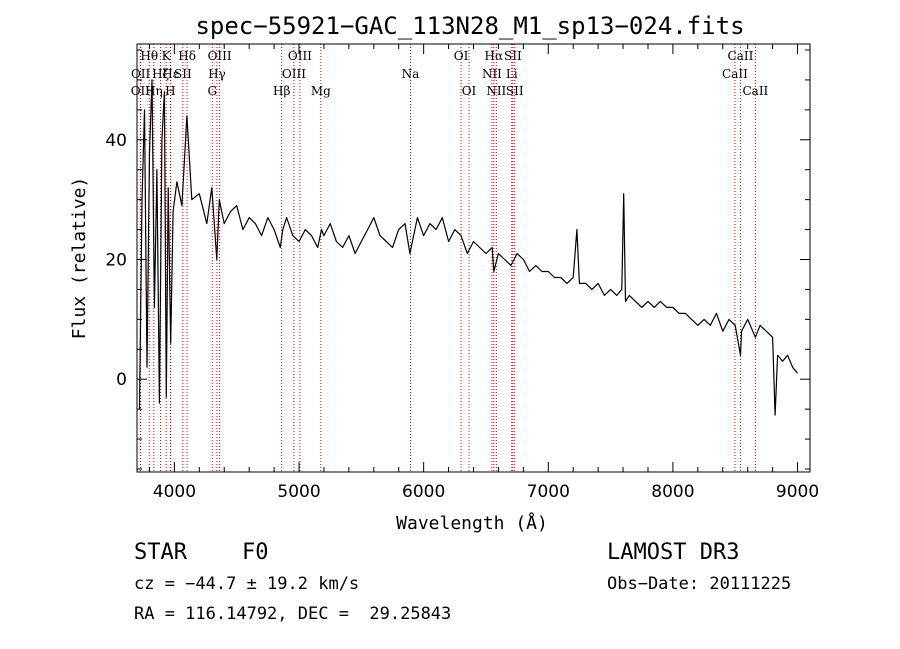 Image resolution: width=900 pixels, height=649 pixels. What do you see at coordinates (423, 492) in the screenshot?
I see `x-tick-label-2: 6000` at bounding box center [423, 492].